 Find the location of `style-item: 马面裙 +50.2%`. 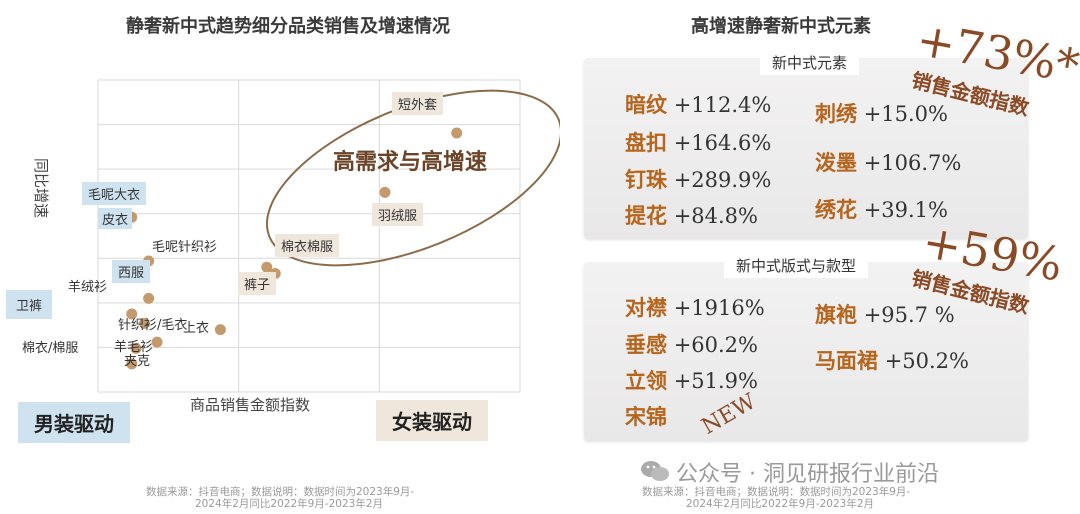

style-item: 马面裙 +50.2% is located at coordinates (892, 361).